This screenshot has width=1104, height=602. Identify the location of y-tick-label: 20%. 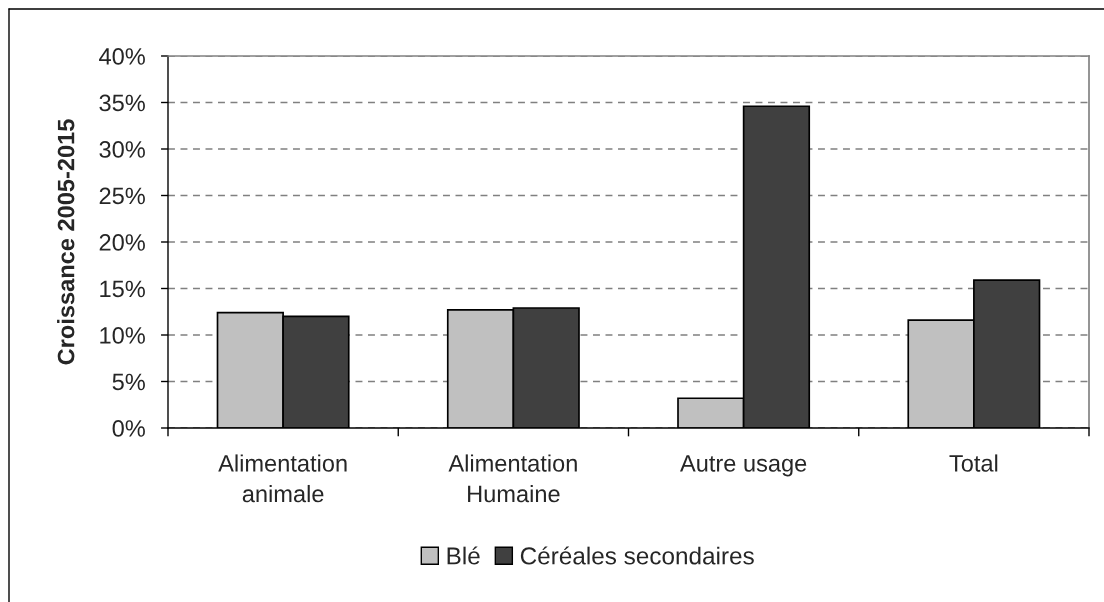
(122, 242).